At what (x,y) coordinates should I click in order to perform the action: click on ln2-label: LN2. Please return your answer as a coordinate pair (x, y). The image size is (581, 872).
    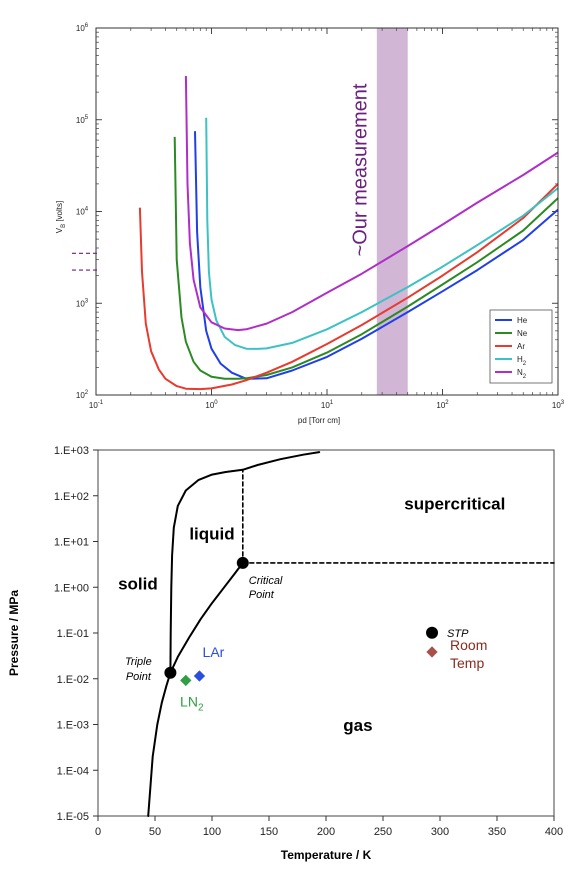
    Looking at the image, I should click on (192, 703).